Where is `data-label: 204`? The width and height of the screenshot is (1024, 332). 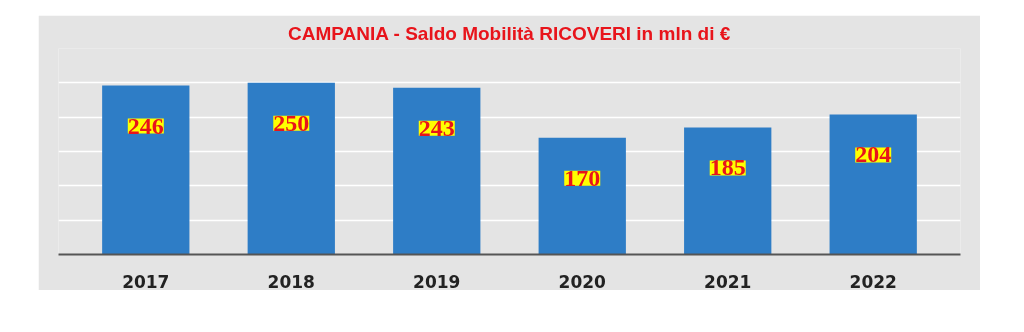
data-label: 204 is located at coordinates (873, 154).